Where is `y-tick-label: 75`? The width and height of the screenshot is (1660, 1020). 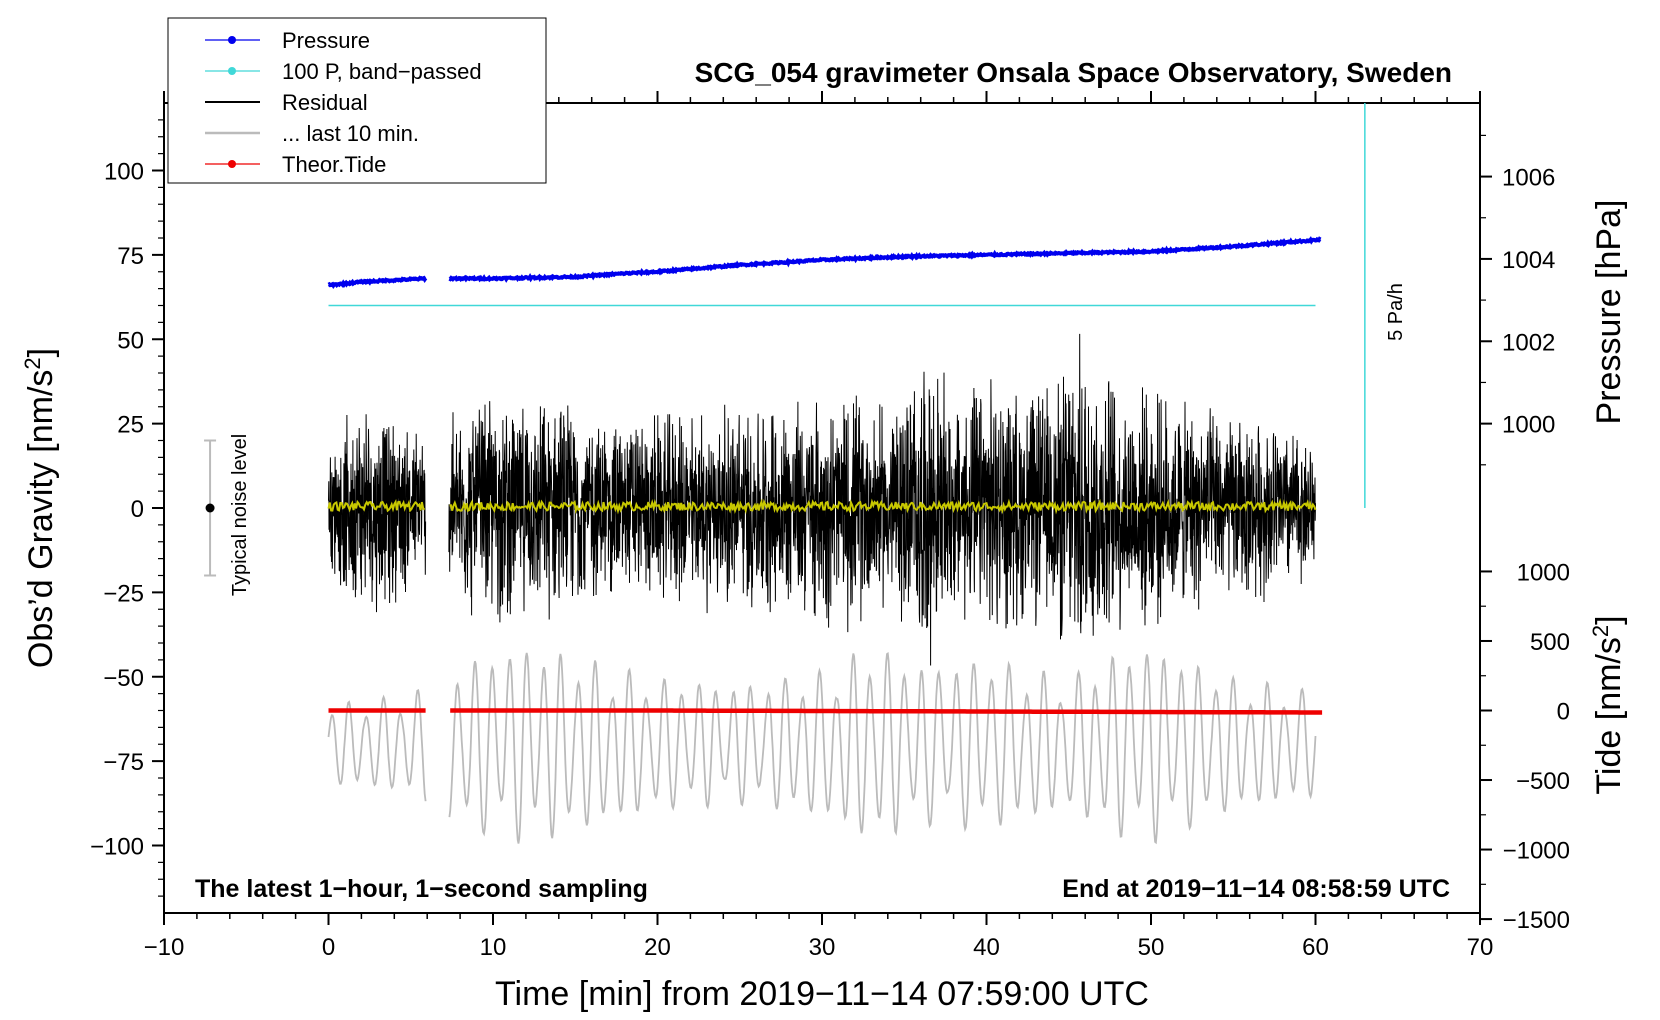 y-tick-label: 75 is located at coordinates (130, 256).